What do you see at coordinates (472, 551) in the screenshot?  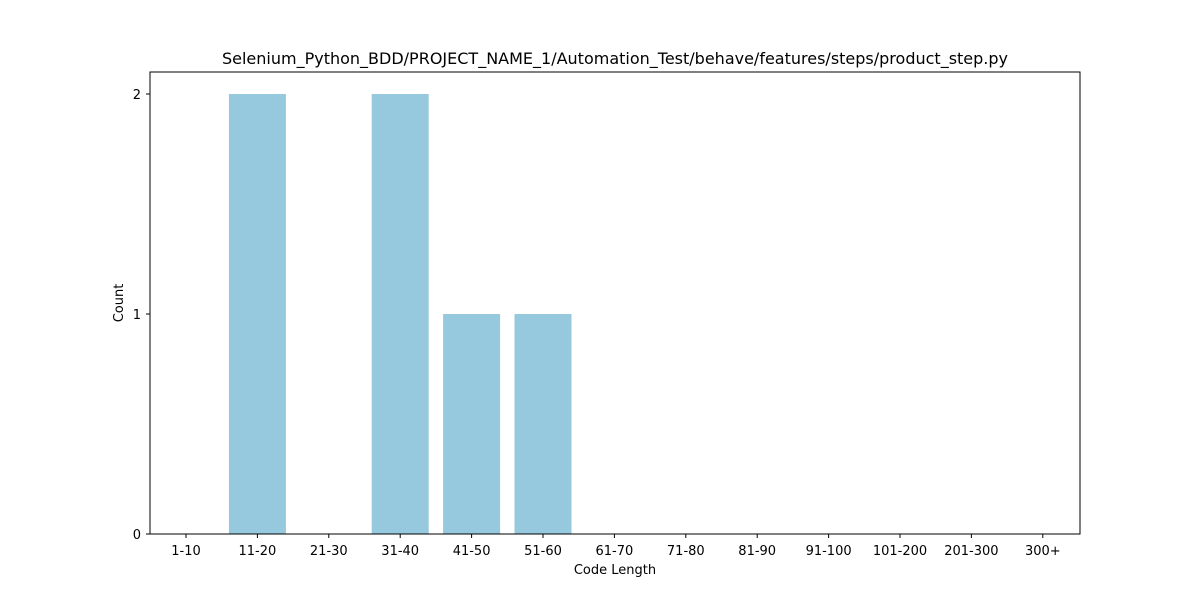 I see `x-tick-label: 41-50` at bounding box center [472, 551].